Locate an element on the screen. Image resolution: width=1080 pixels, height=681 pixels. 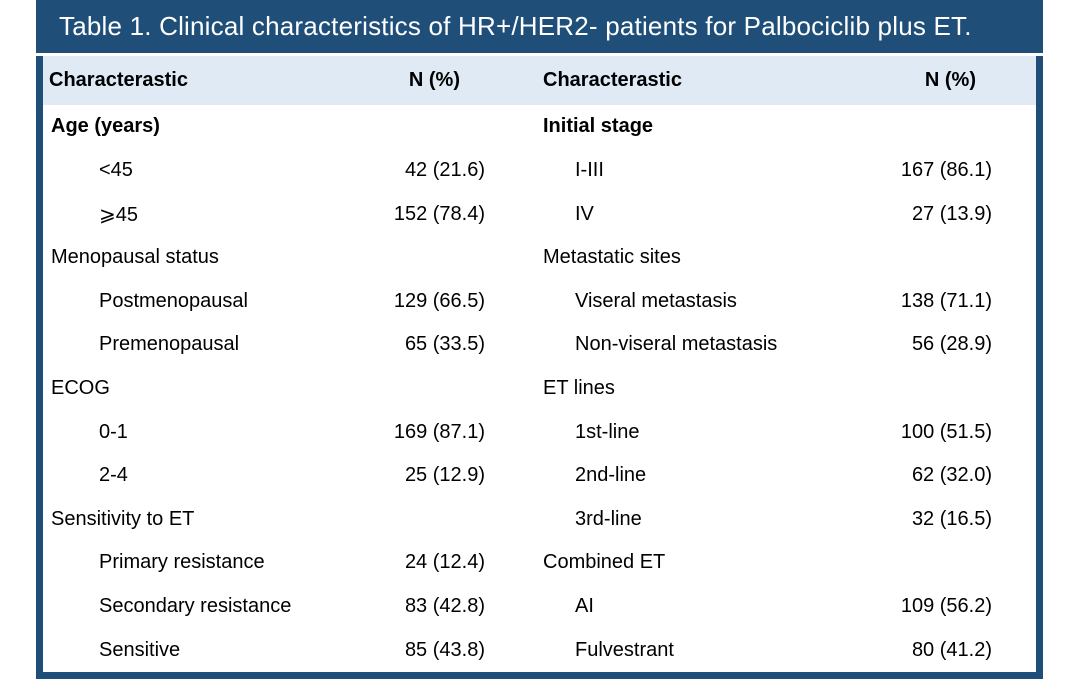
table-row: AI 109 (56.2) is located at coordinates (785, 607).